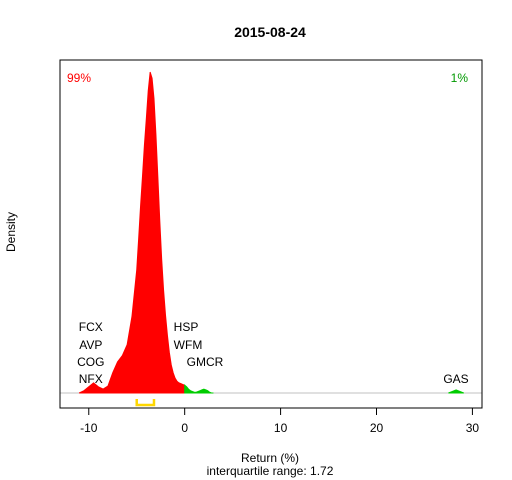 Image resolution: width=512 pixels, height=480 pixels. What do you see at coordinates (270, 458) in the screenshot?
I see `x-axis-label: Return (%)` at bounding box center [270, 458].